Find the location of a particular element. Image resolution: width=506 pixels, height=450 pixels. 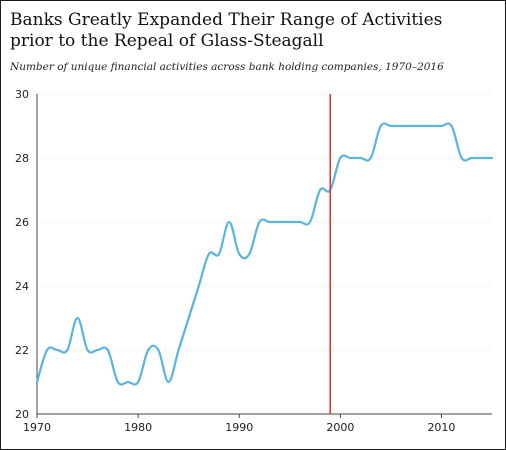

y-tick-label-22: 22 is located at coordinates (22, 350).